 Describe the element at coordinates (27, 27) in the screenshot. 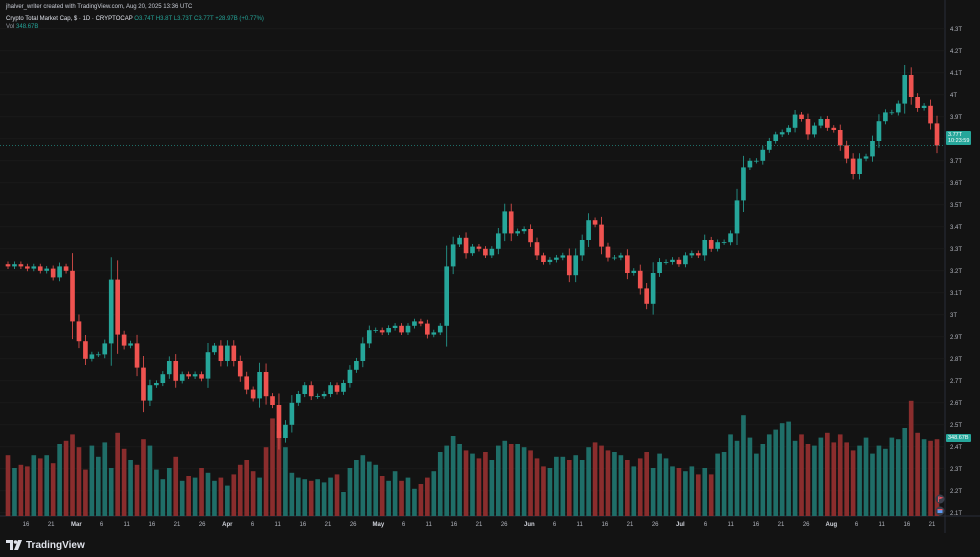

I see `volume-value: 348.67B` at that location.